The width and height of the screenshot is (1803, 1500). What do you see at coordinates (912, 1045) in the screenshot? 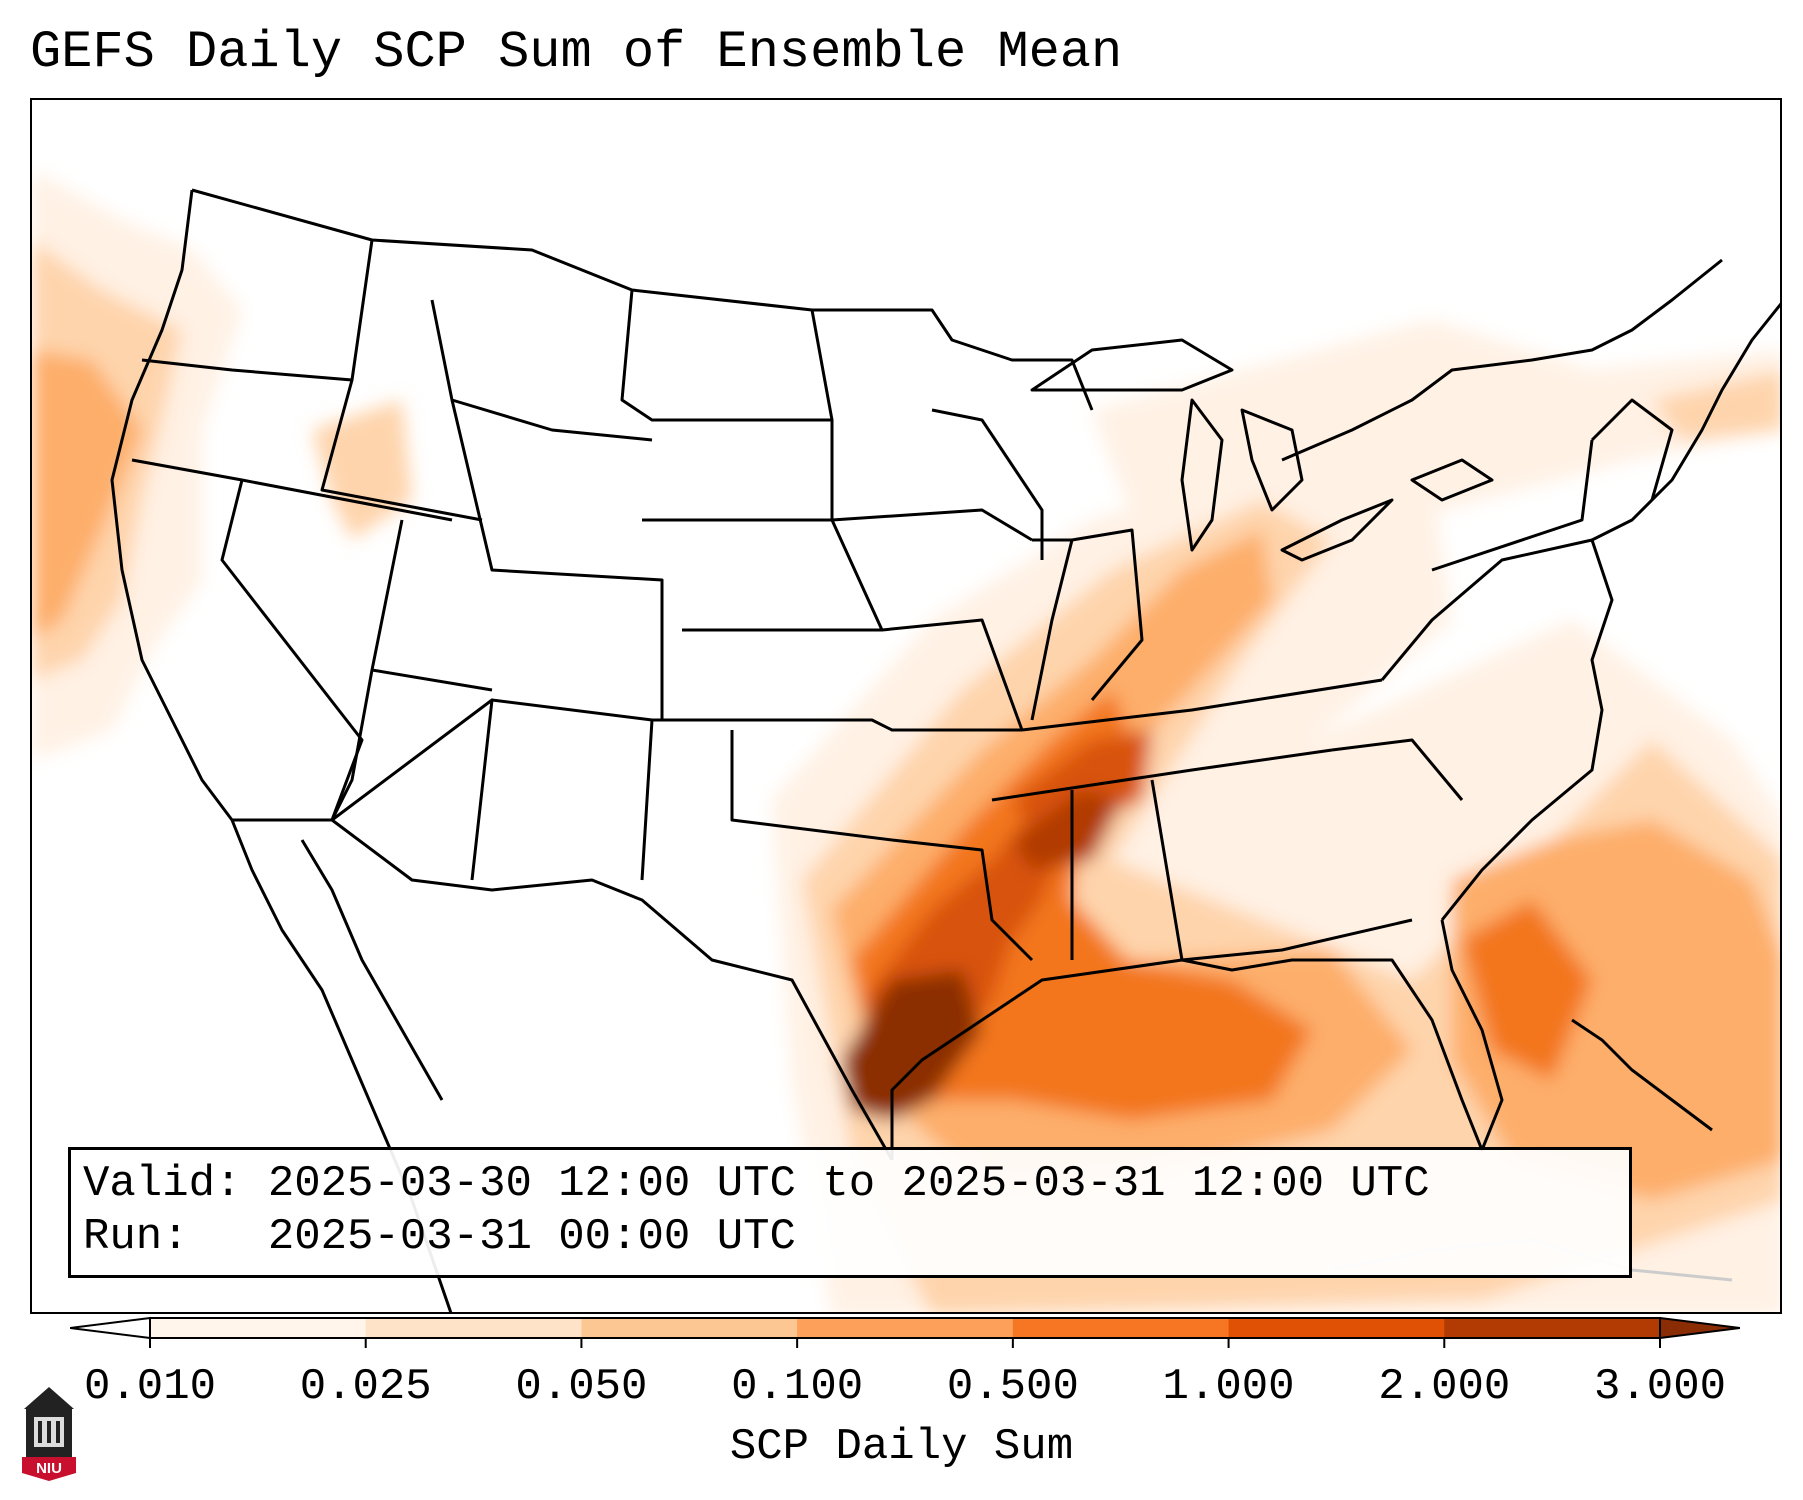
I see `scp-fill-texas-max` at bounding box center [912, 1045].